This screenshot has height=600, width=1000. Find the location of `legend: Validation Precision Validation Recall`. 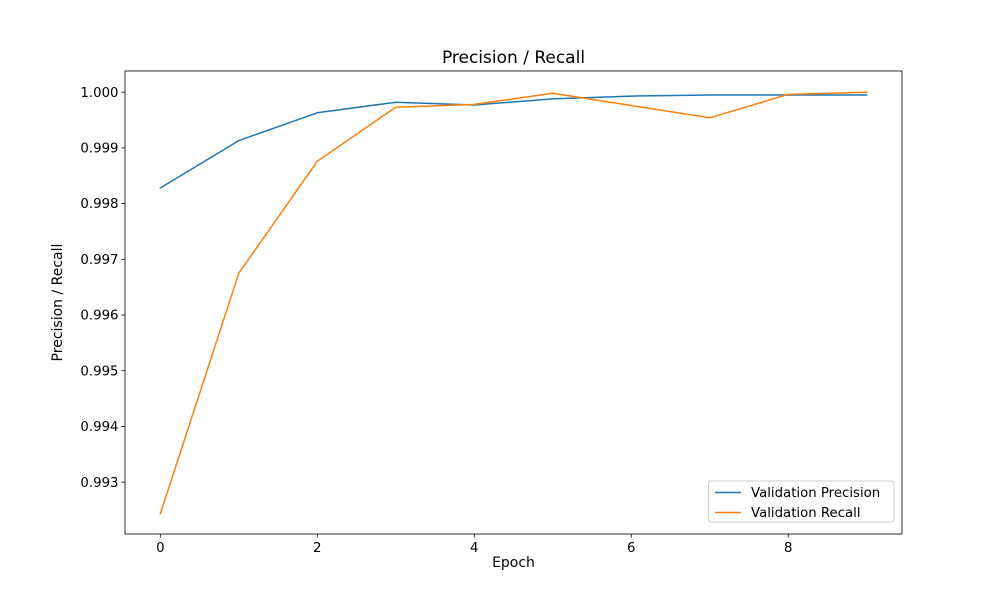

legend: Validation Precision Validation Recall is located at coordinates (801, 501).